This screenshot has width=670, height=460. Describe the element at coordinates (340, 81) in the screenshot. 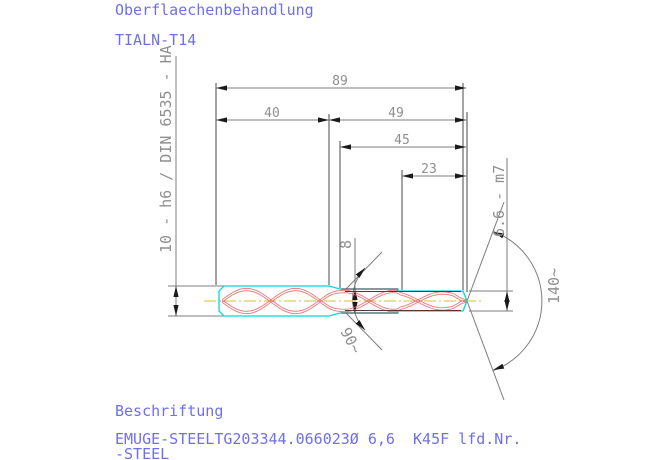

I see `dim-overall-length: 89` at that location.